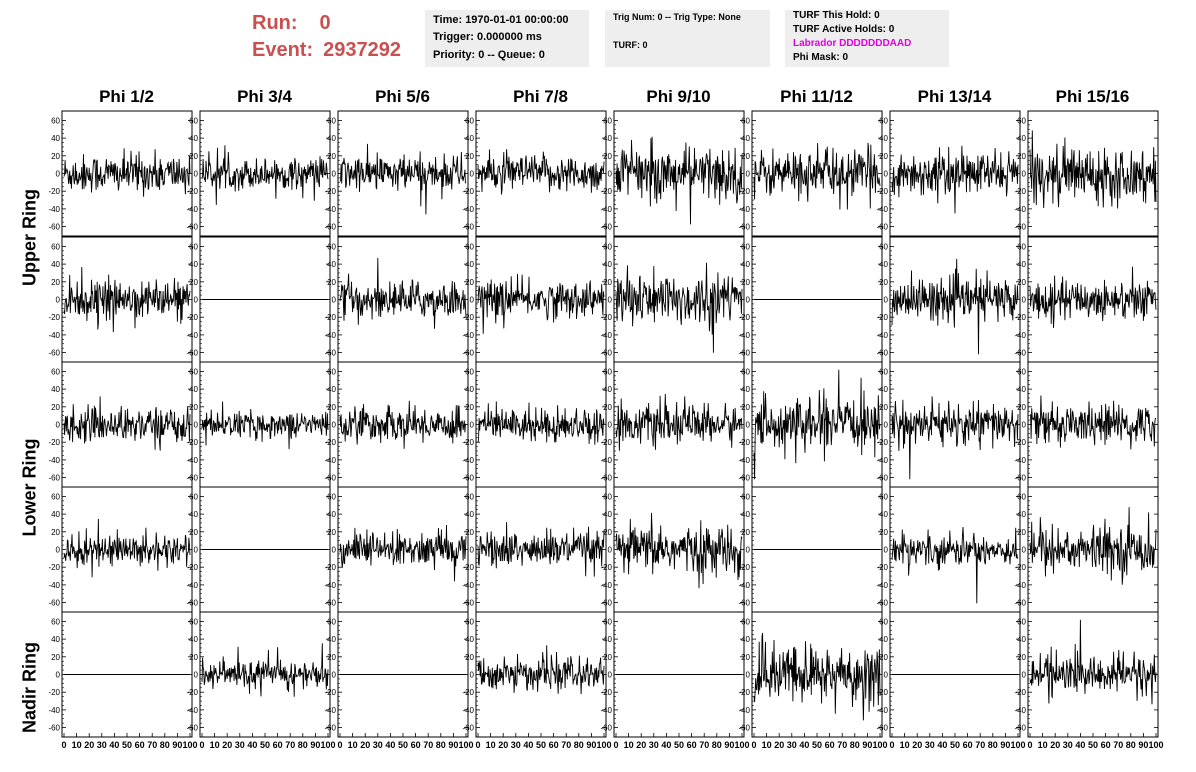  Describe the element at coordinates (810, 549) in the screenshot. I see `panel-r4-c6: 60 40 20 0 -20 -40 -60` at that location.